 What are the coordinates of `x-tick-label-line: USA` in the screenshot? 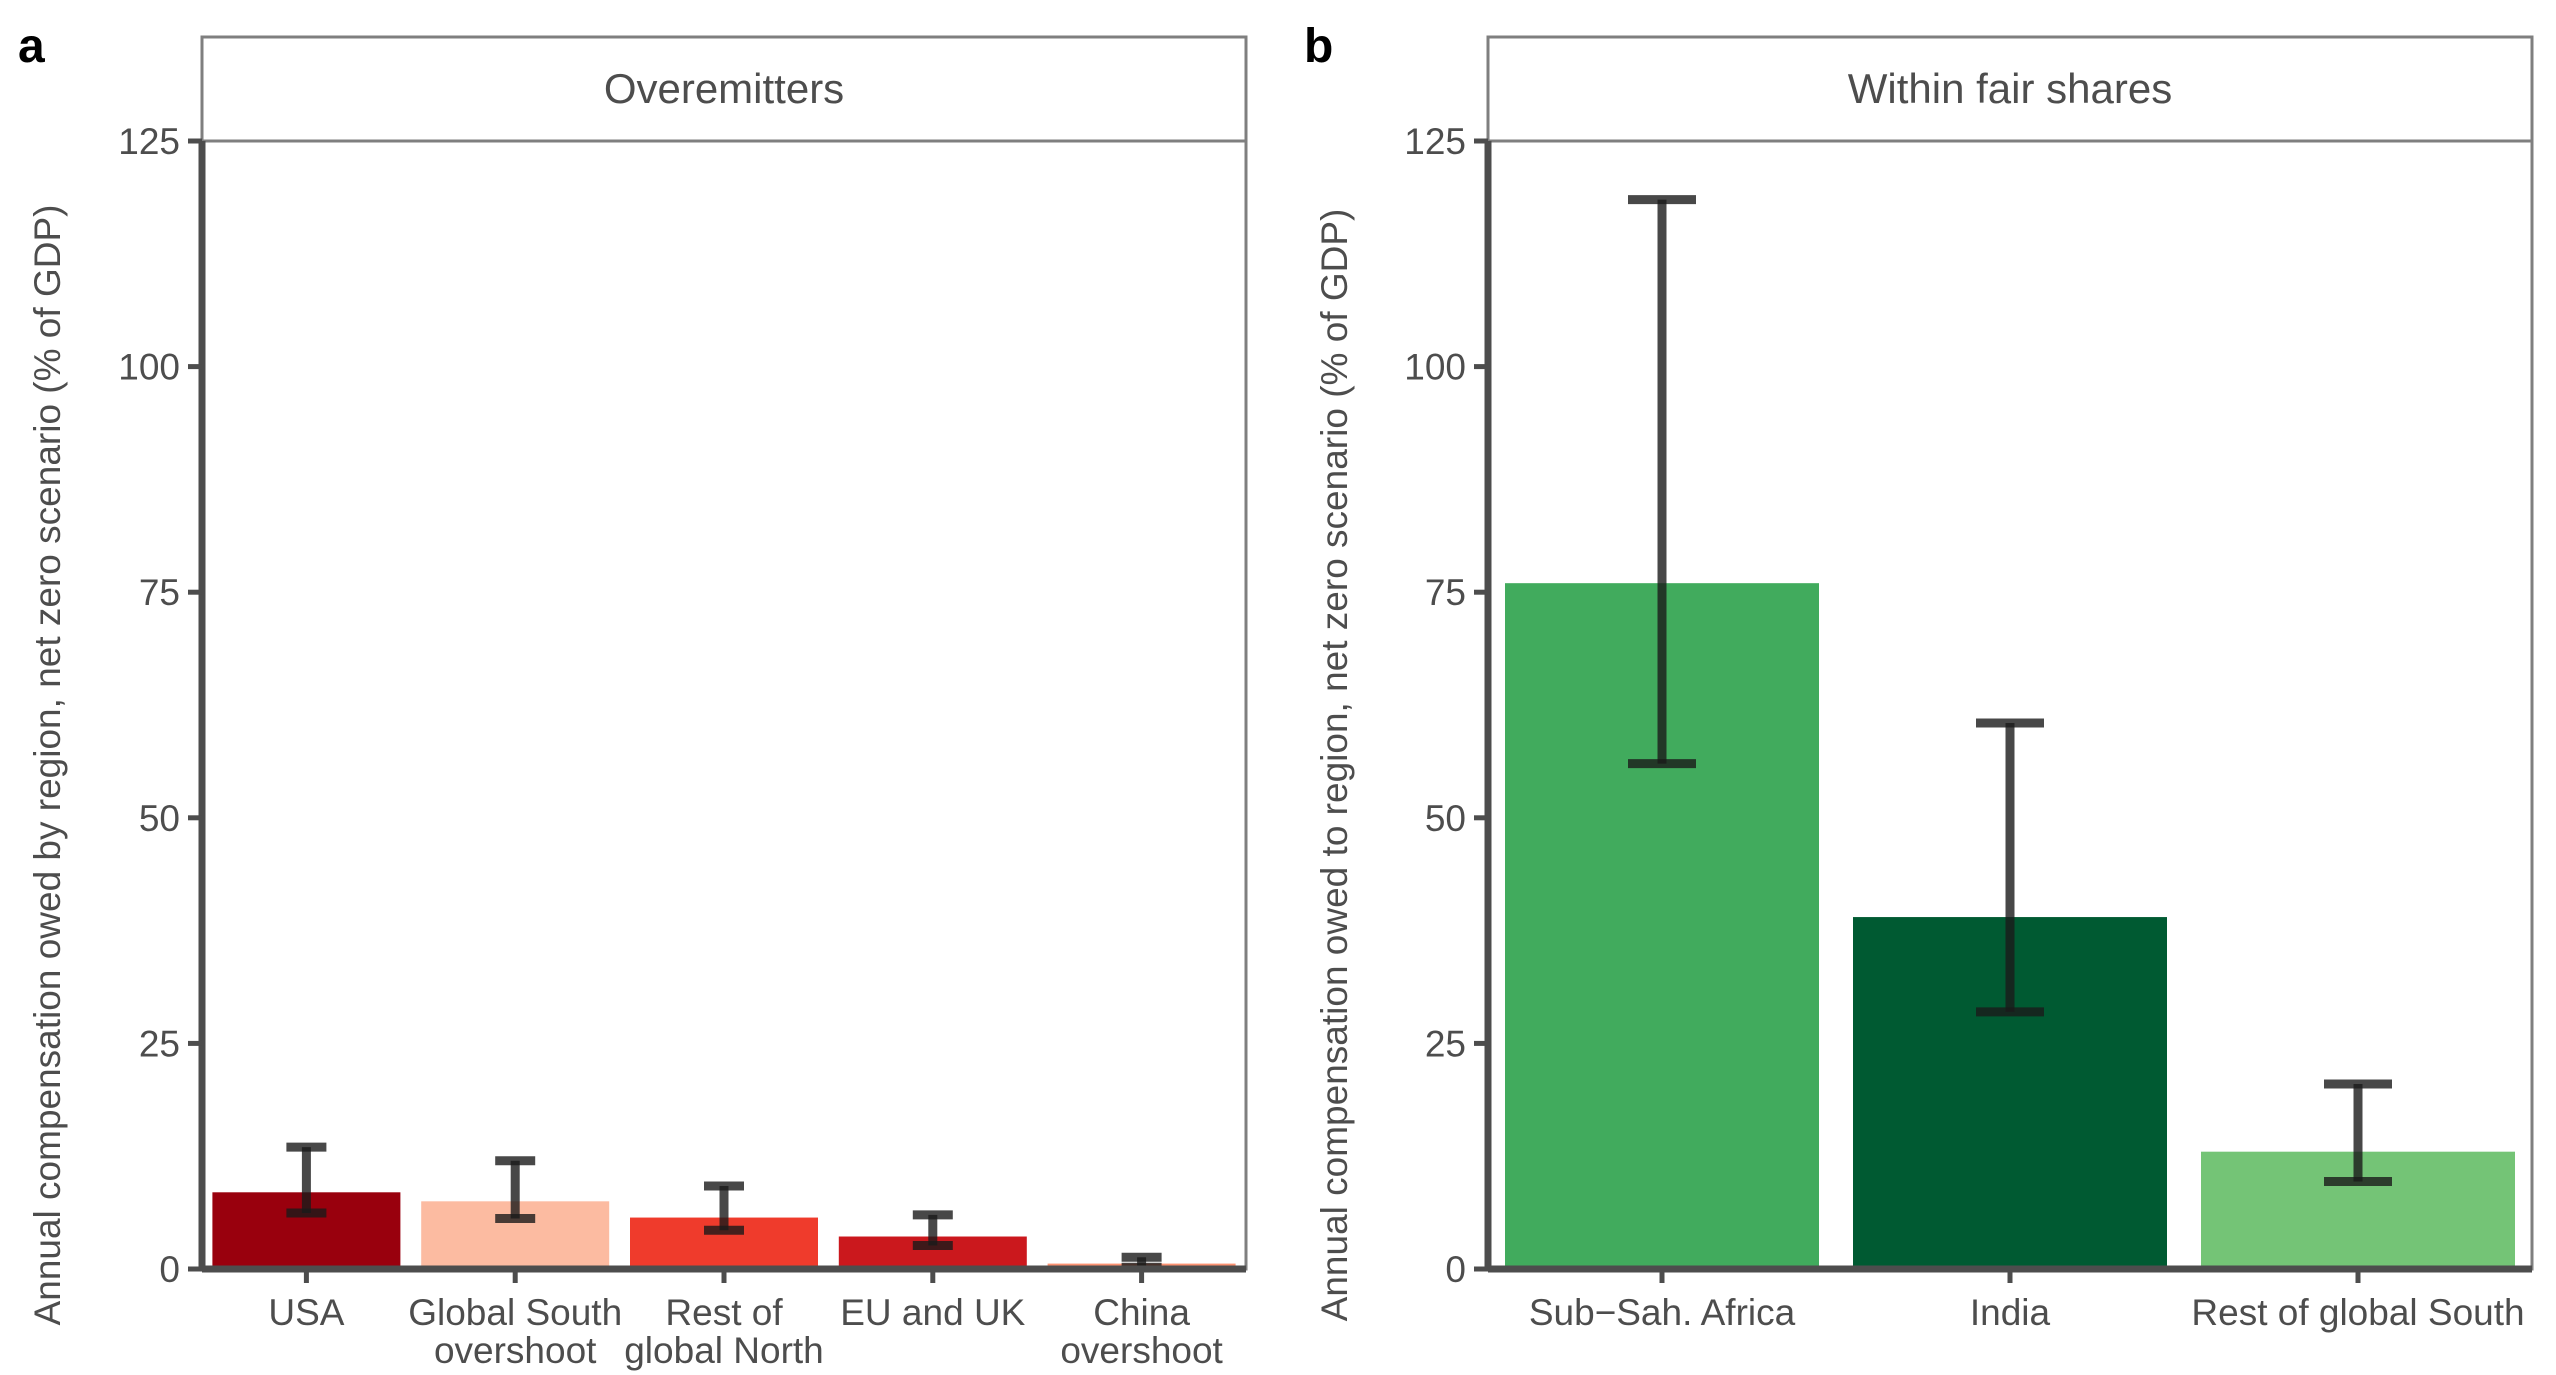 It's located at (306, 1312).